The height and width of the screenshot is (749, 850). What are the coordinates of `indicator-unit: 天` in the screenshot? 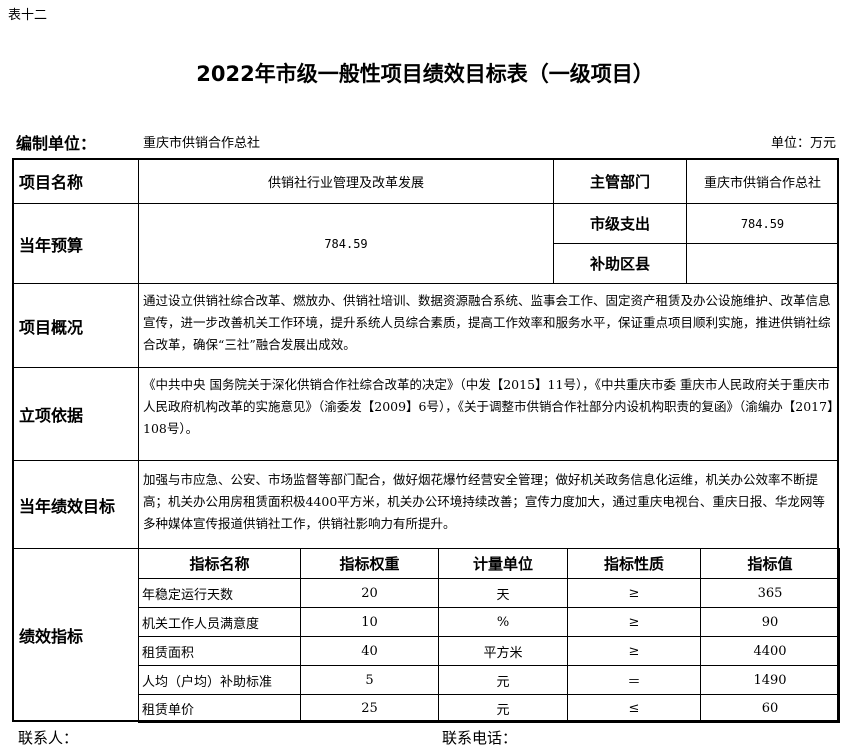 It's located at (503, 593).